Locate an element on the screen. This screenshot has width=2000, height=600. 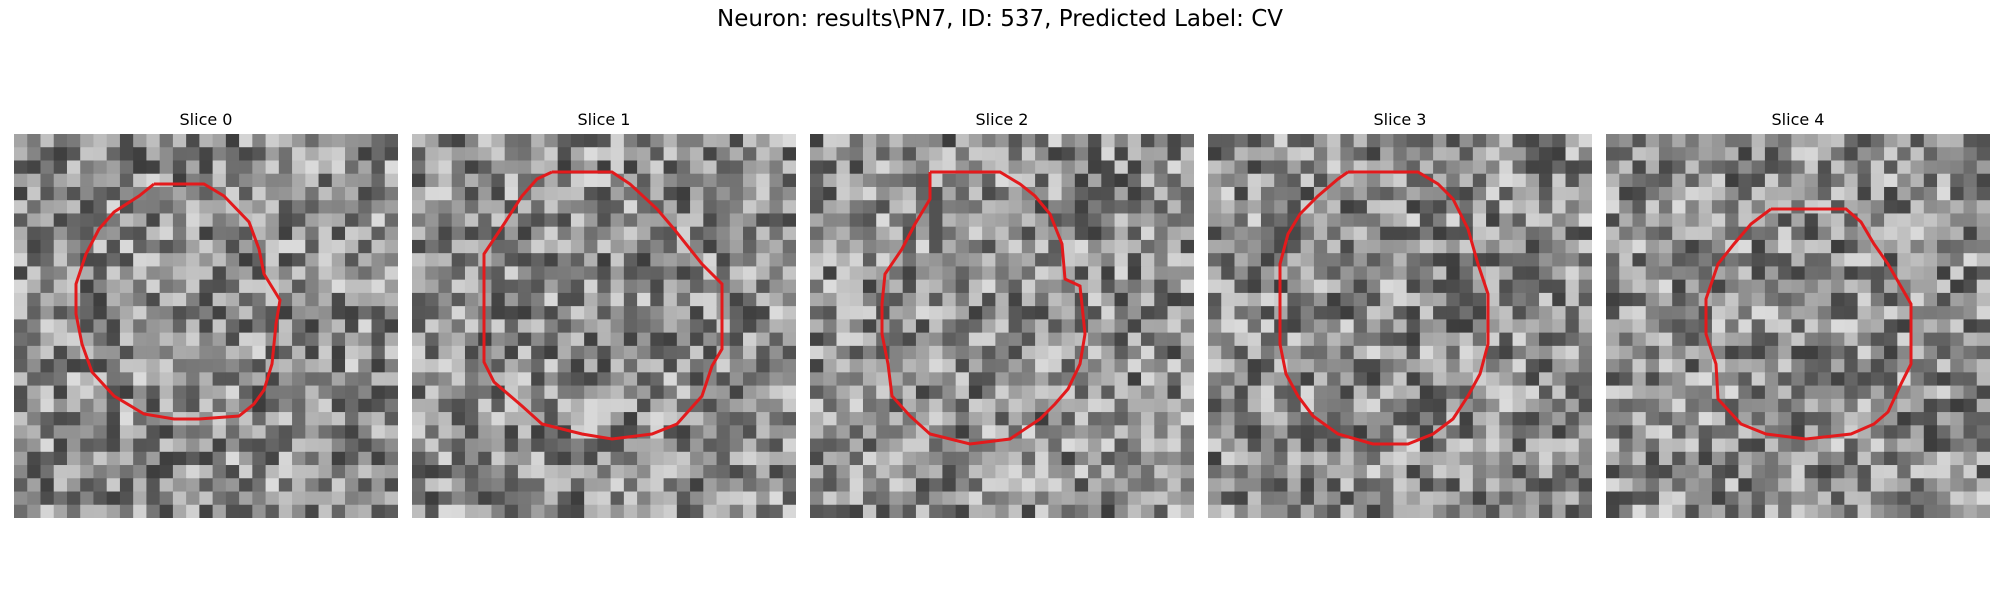
slice-panel-0: Slice 0 is located at coordinates (206, 313).